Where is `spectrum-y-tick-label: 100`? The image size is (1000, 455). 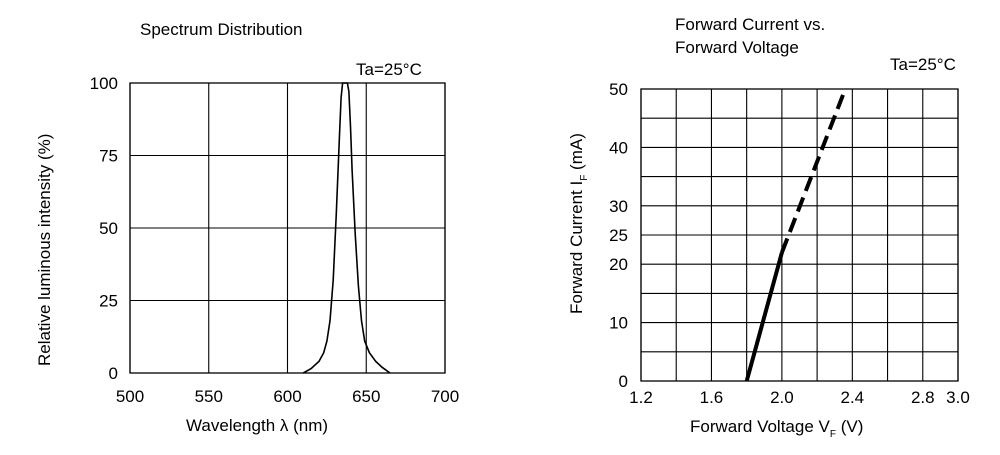
spectrum-y-tick-label: 100 is located at coordinates (104, 83).